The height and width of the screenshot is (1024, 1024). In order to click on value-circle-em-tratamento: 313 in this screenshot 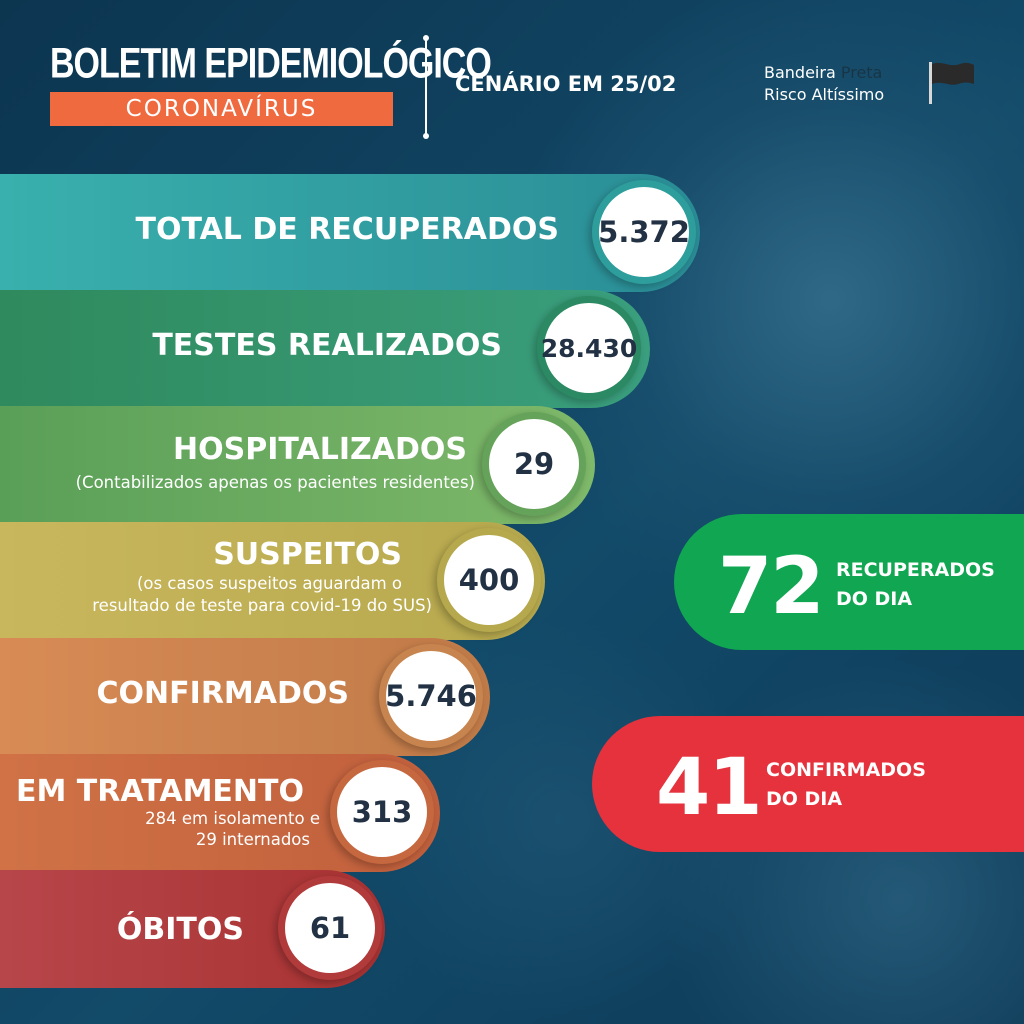, I will do `click(382, 812)`.